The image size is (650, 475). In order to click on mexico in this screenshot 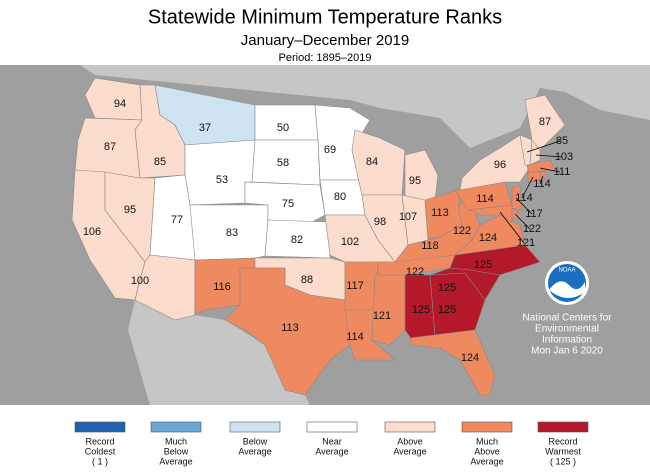, I will do `click(219, 352)`.